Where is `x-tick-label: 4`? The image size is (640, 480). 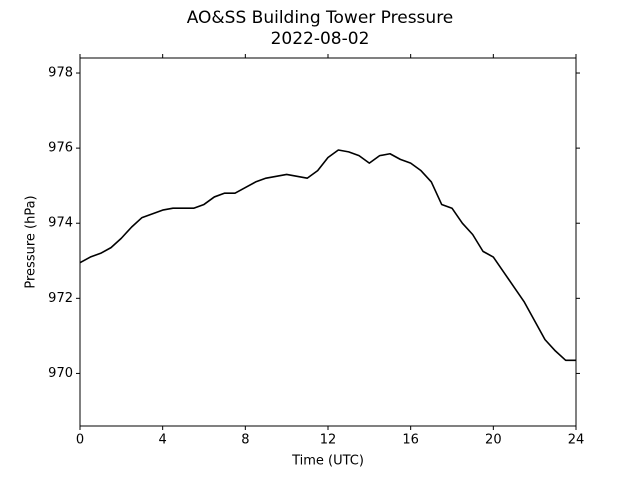 x-tick-label: 4 is located at coordinates (163, 440).